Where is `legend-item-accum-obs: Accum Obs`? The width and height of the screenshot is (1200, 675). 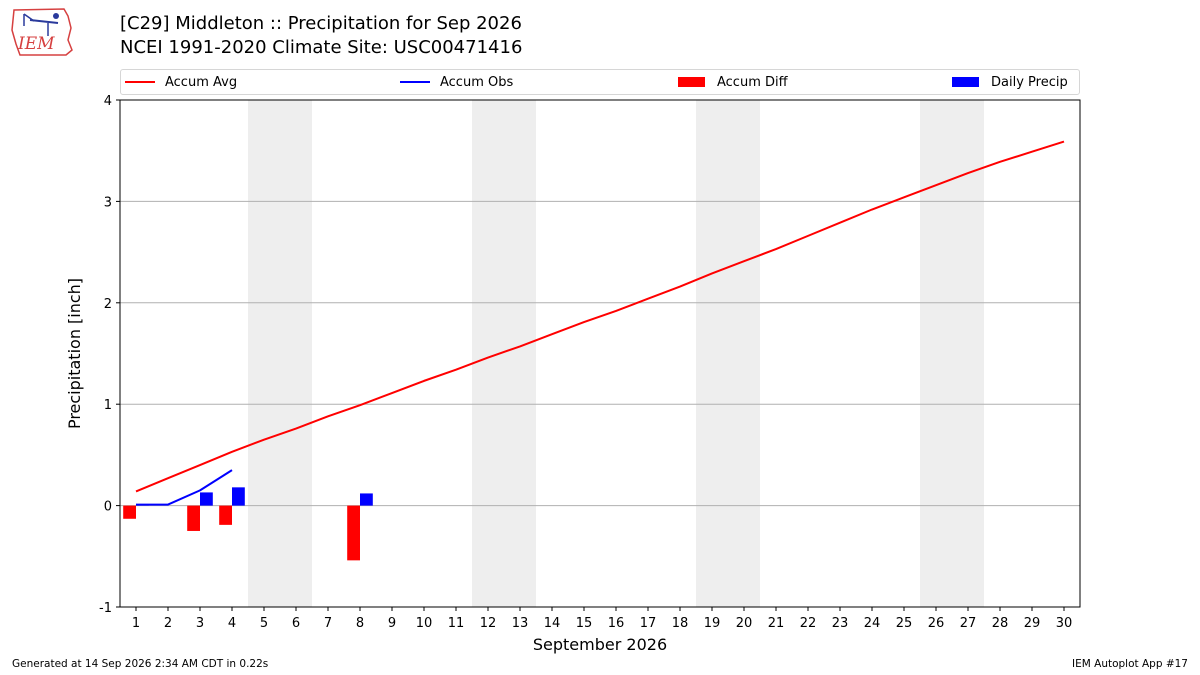
legend-item-accum-obs: Accum Obs is located at coordinates (456, 82).